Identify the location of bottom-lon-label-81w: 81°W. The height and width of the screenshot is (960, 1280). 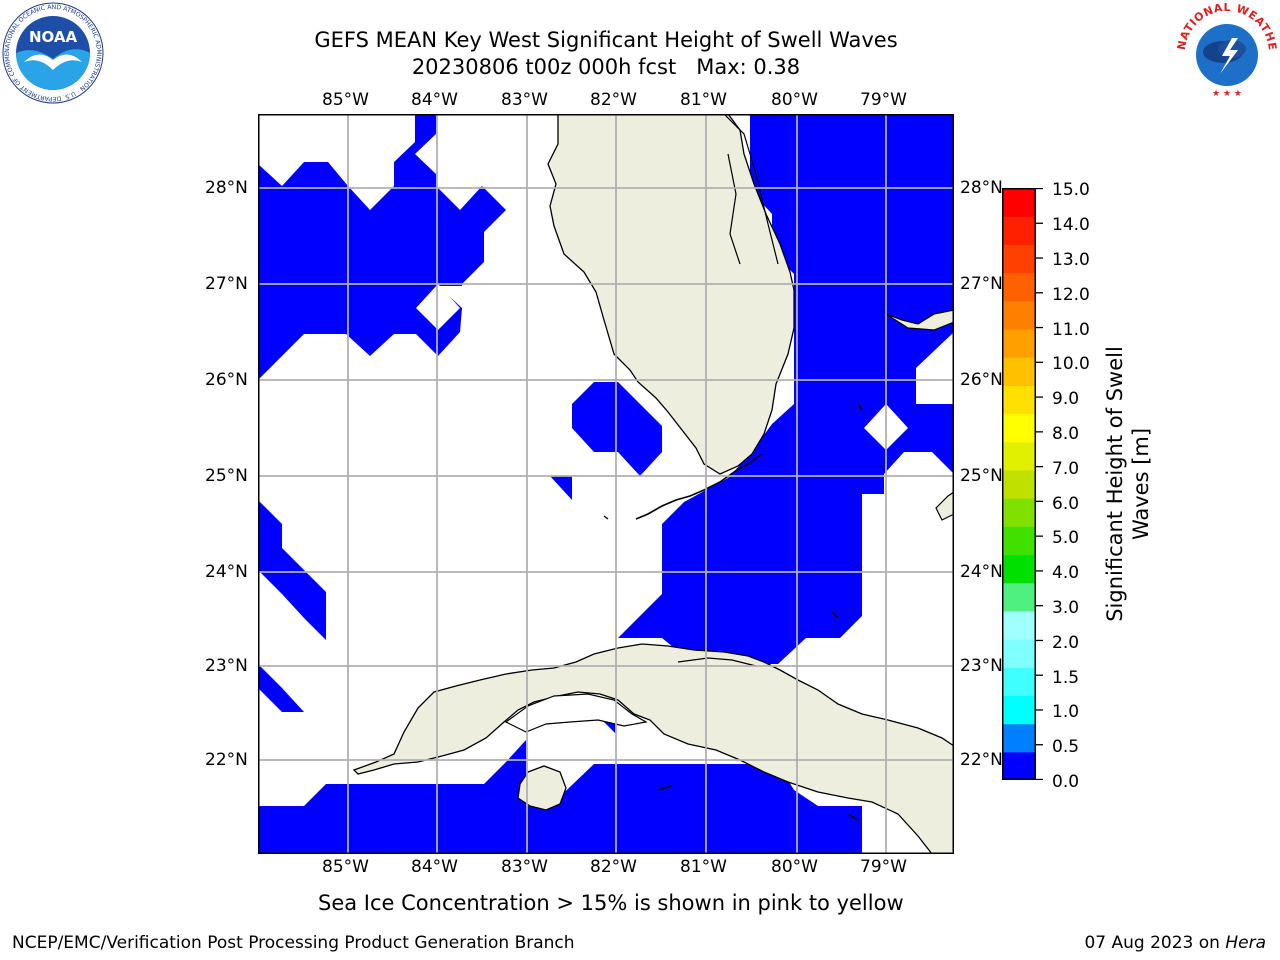
(703, 867).